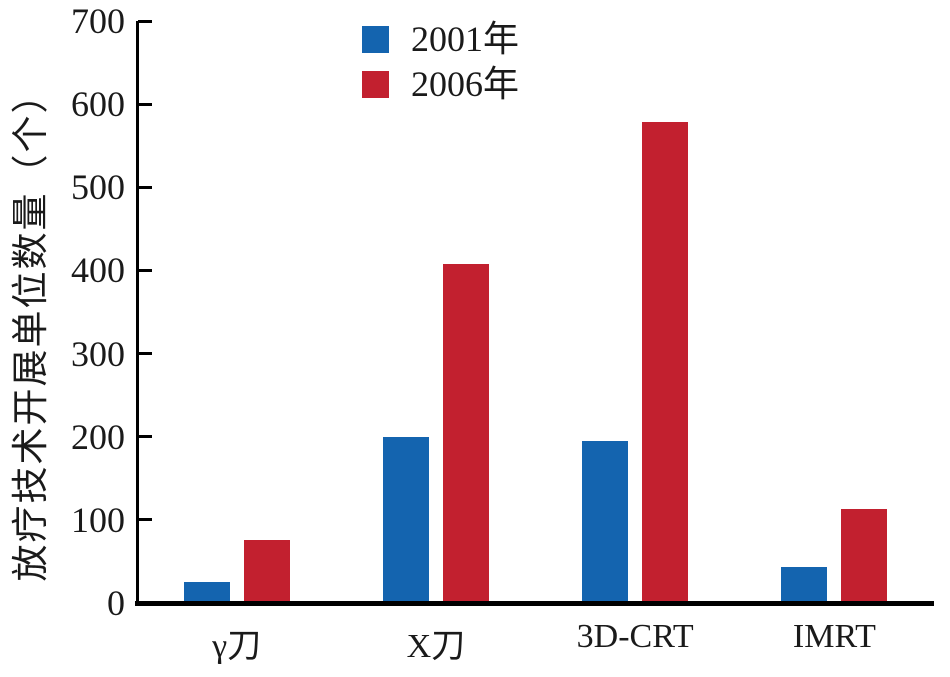 The height and width of the screenshot is (677, 950). I want to click on x-axis-label-X刀: X刀, so click(436, 646).